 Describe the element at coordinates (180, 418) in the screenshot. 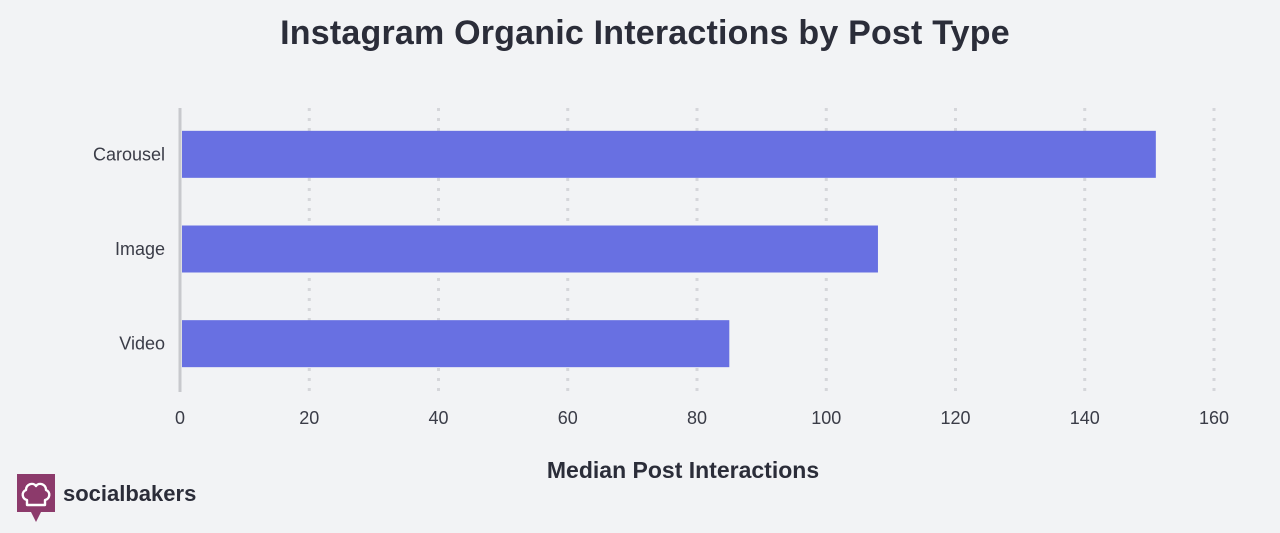

I see `x-tick-label: 0` at that location.